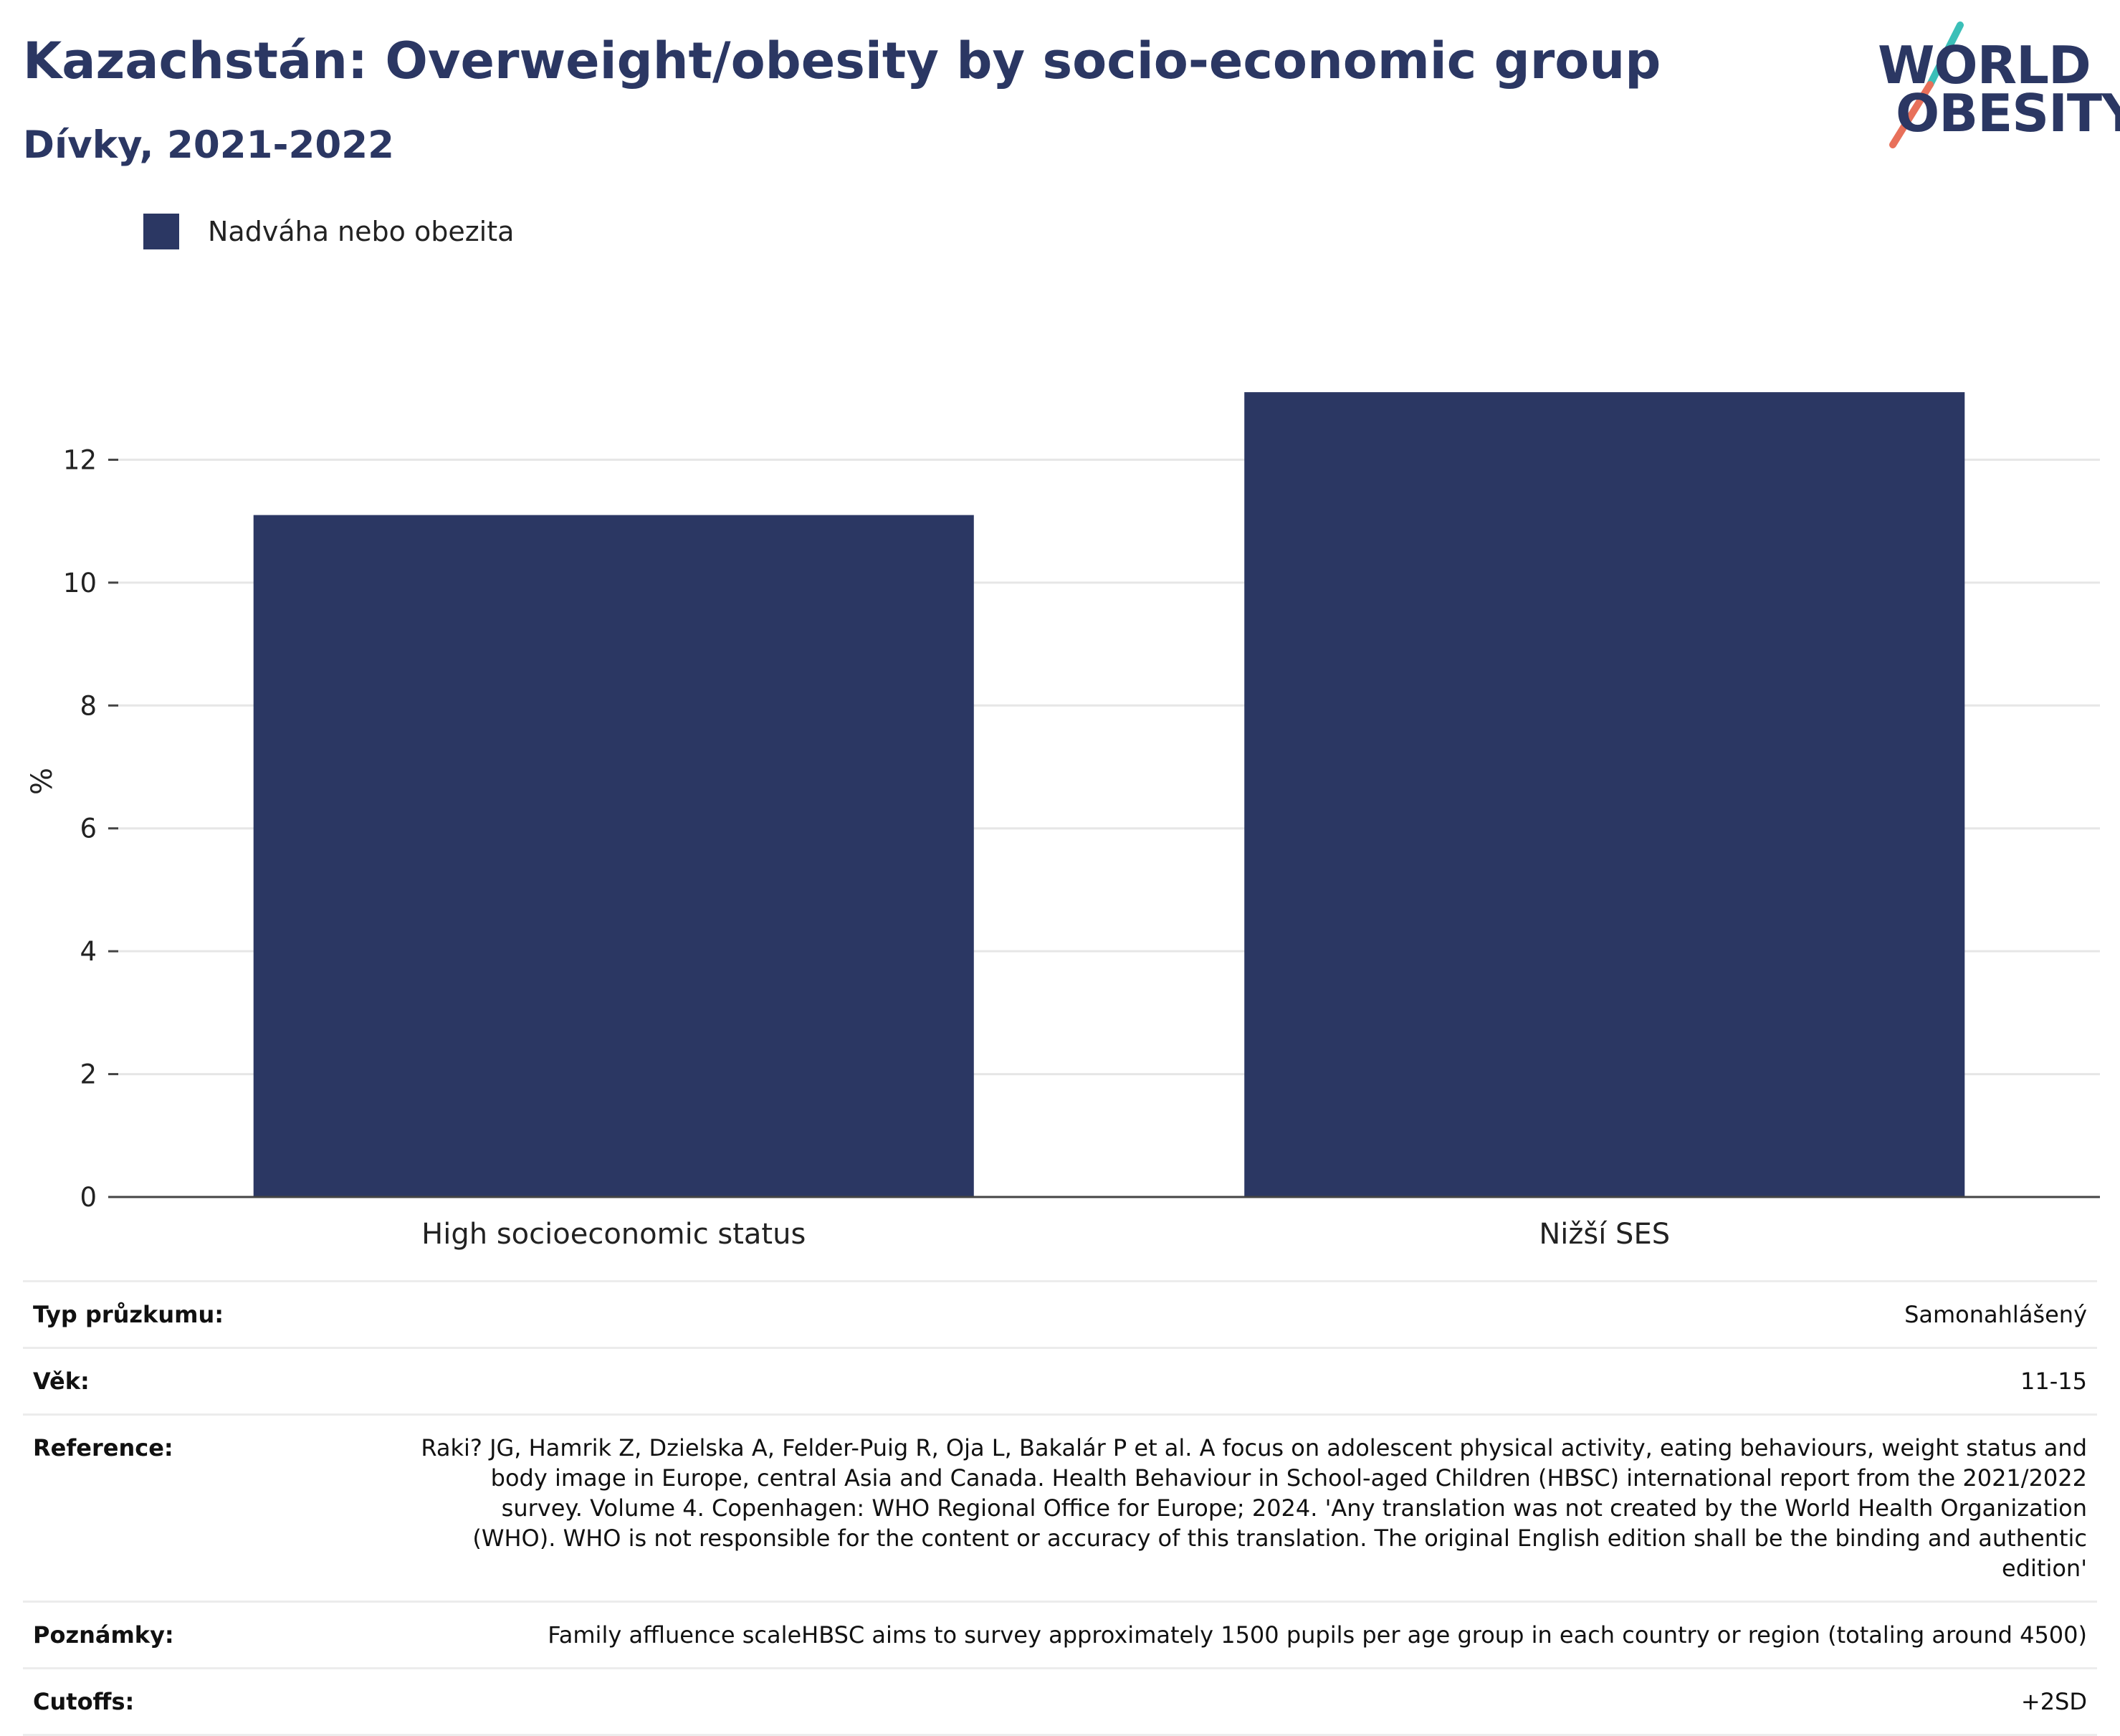 The image size is (2120, 1736). What do you see at coordinates (89, 1197) in the screenshot?
I see `y-tick-label: 0` at bounding box center [89, 1197].